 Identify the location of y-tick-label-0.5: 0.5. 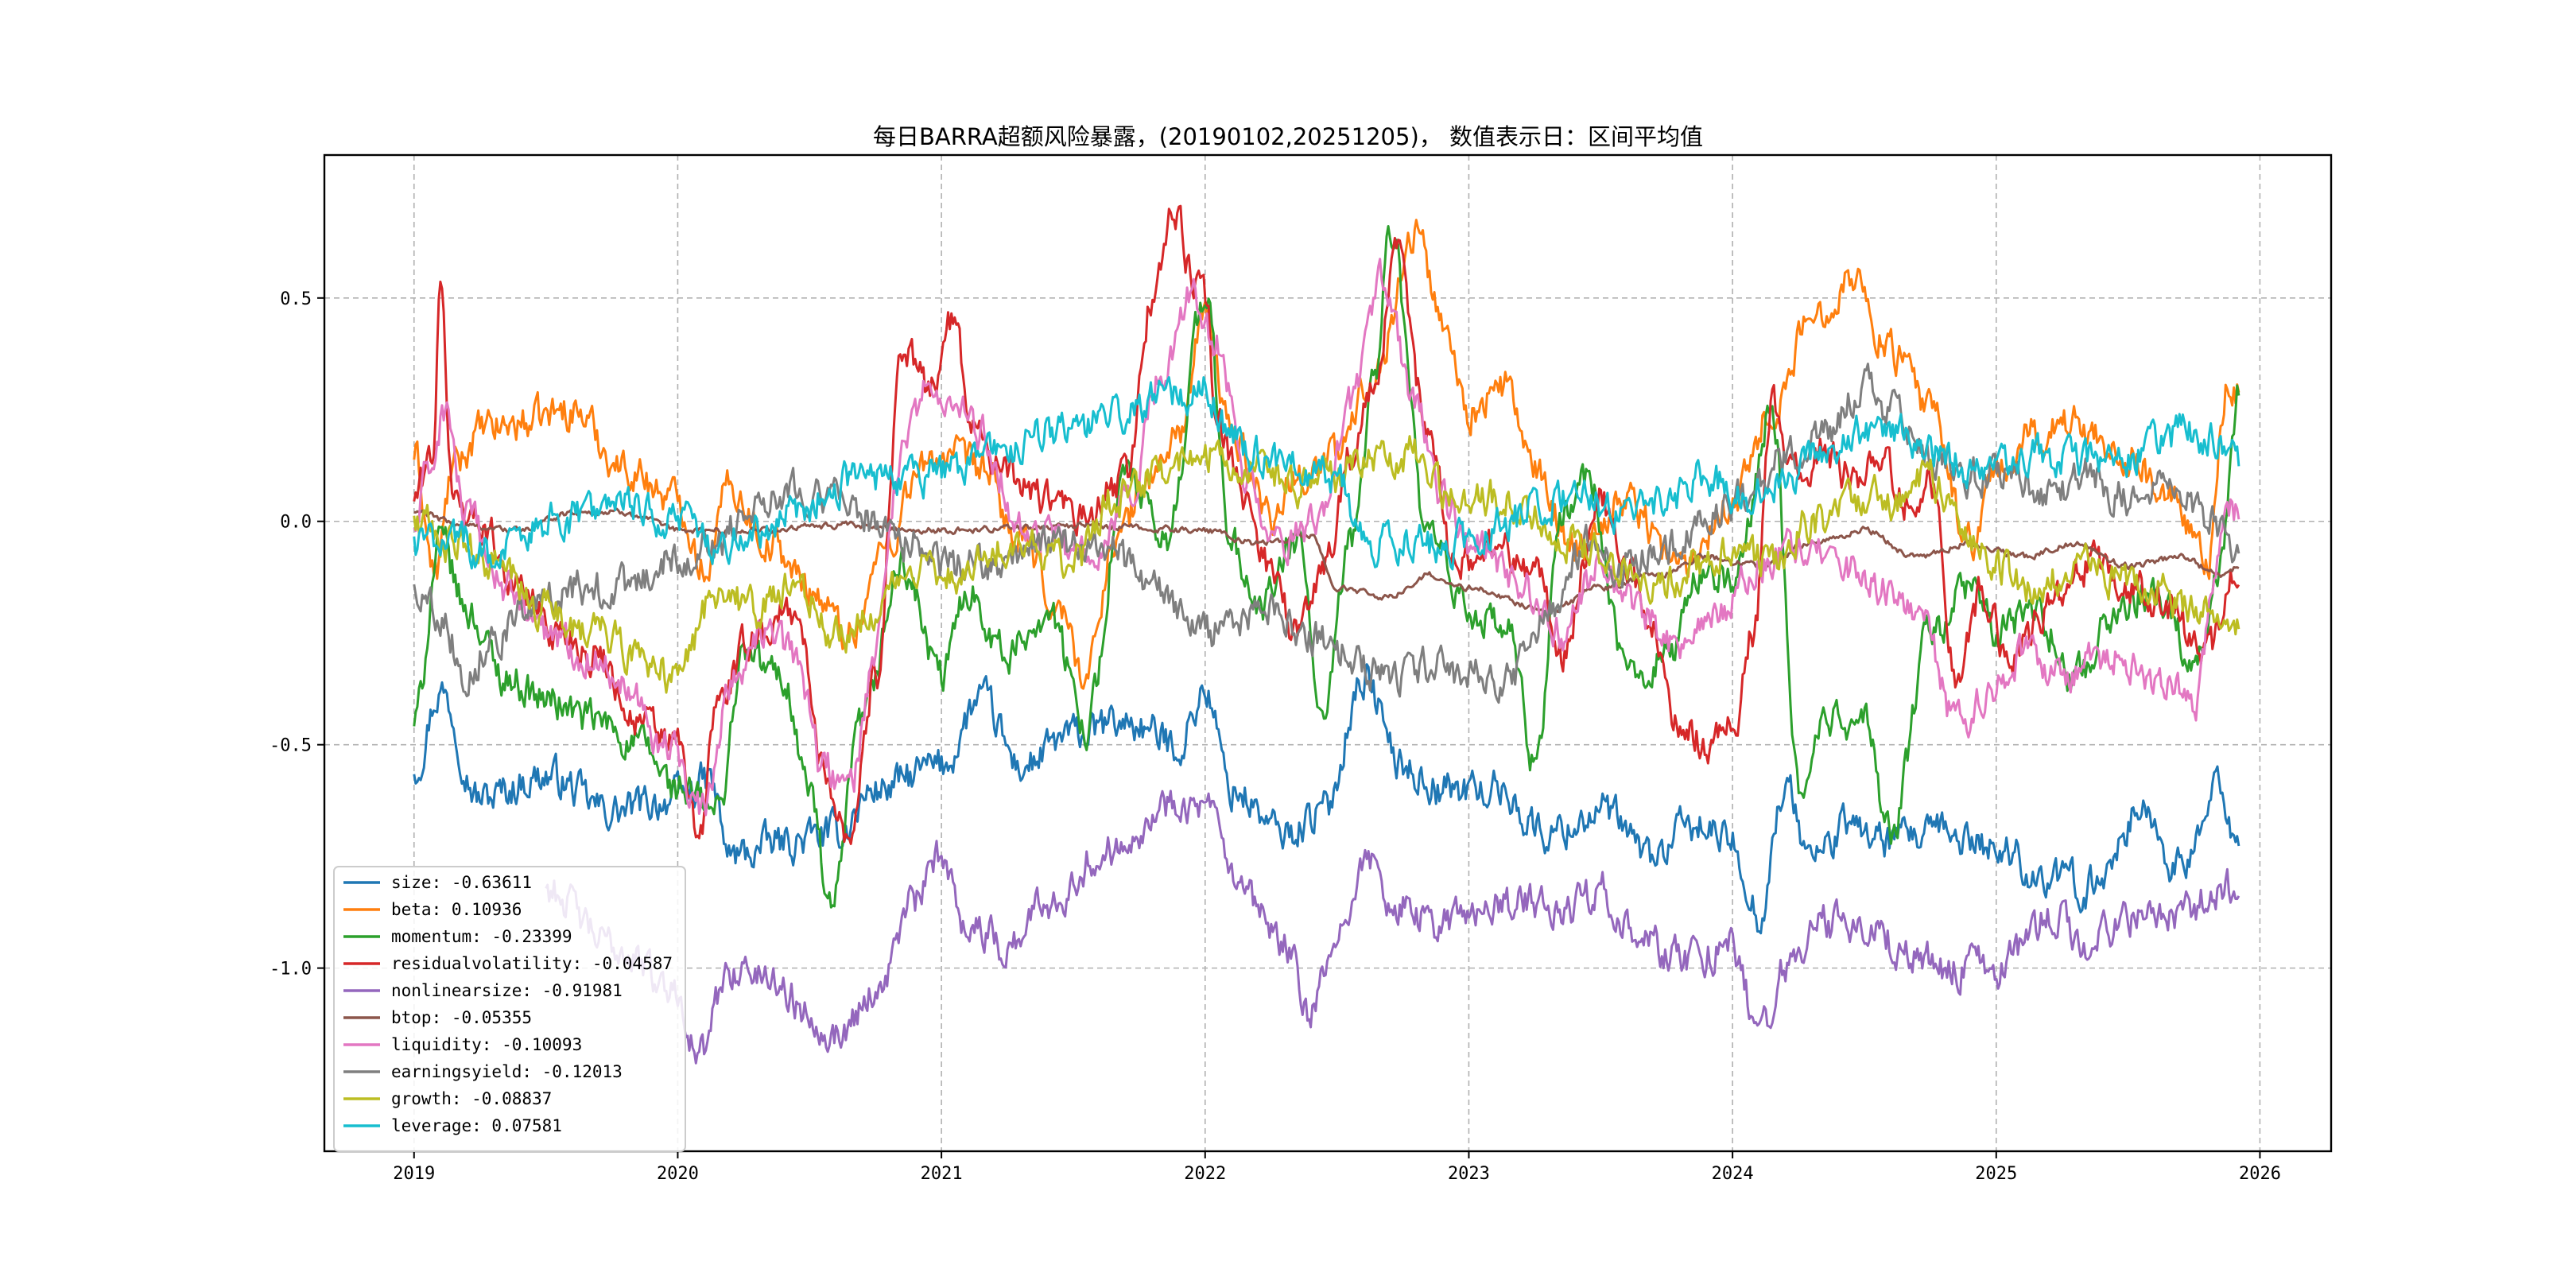
(296, 299).